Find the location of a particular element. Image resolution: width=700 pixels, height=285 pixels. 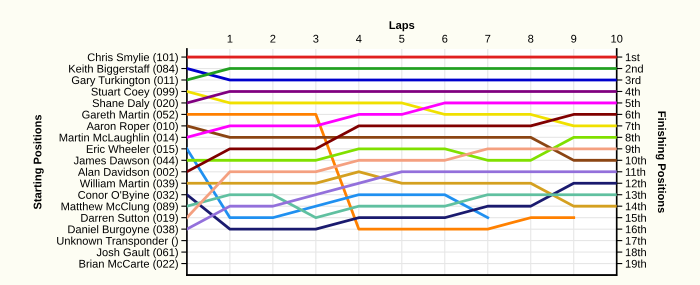

y2-tick-label: 10th is located at coordinates (636, 160).